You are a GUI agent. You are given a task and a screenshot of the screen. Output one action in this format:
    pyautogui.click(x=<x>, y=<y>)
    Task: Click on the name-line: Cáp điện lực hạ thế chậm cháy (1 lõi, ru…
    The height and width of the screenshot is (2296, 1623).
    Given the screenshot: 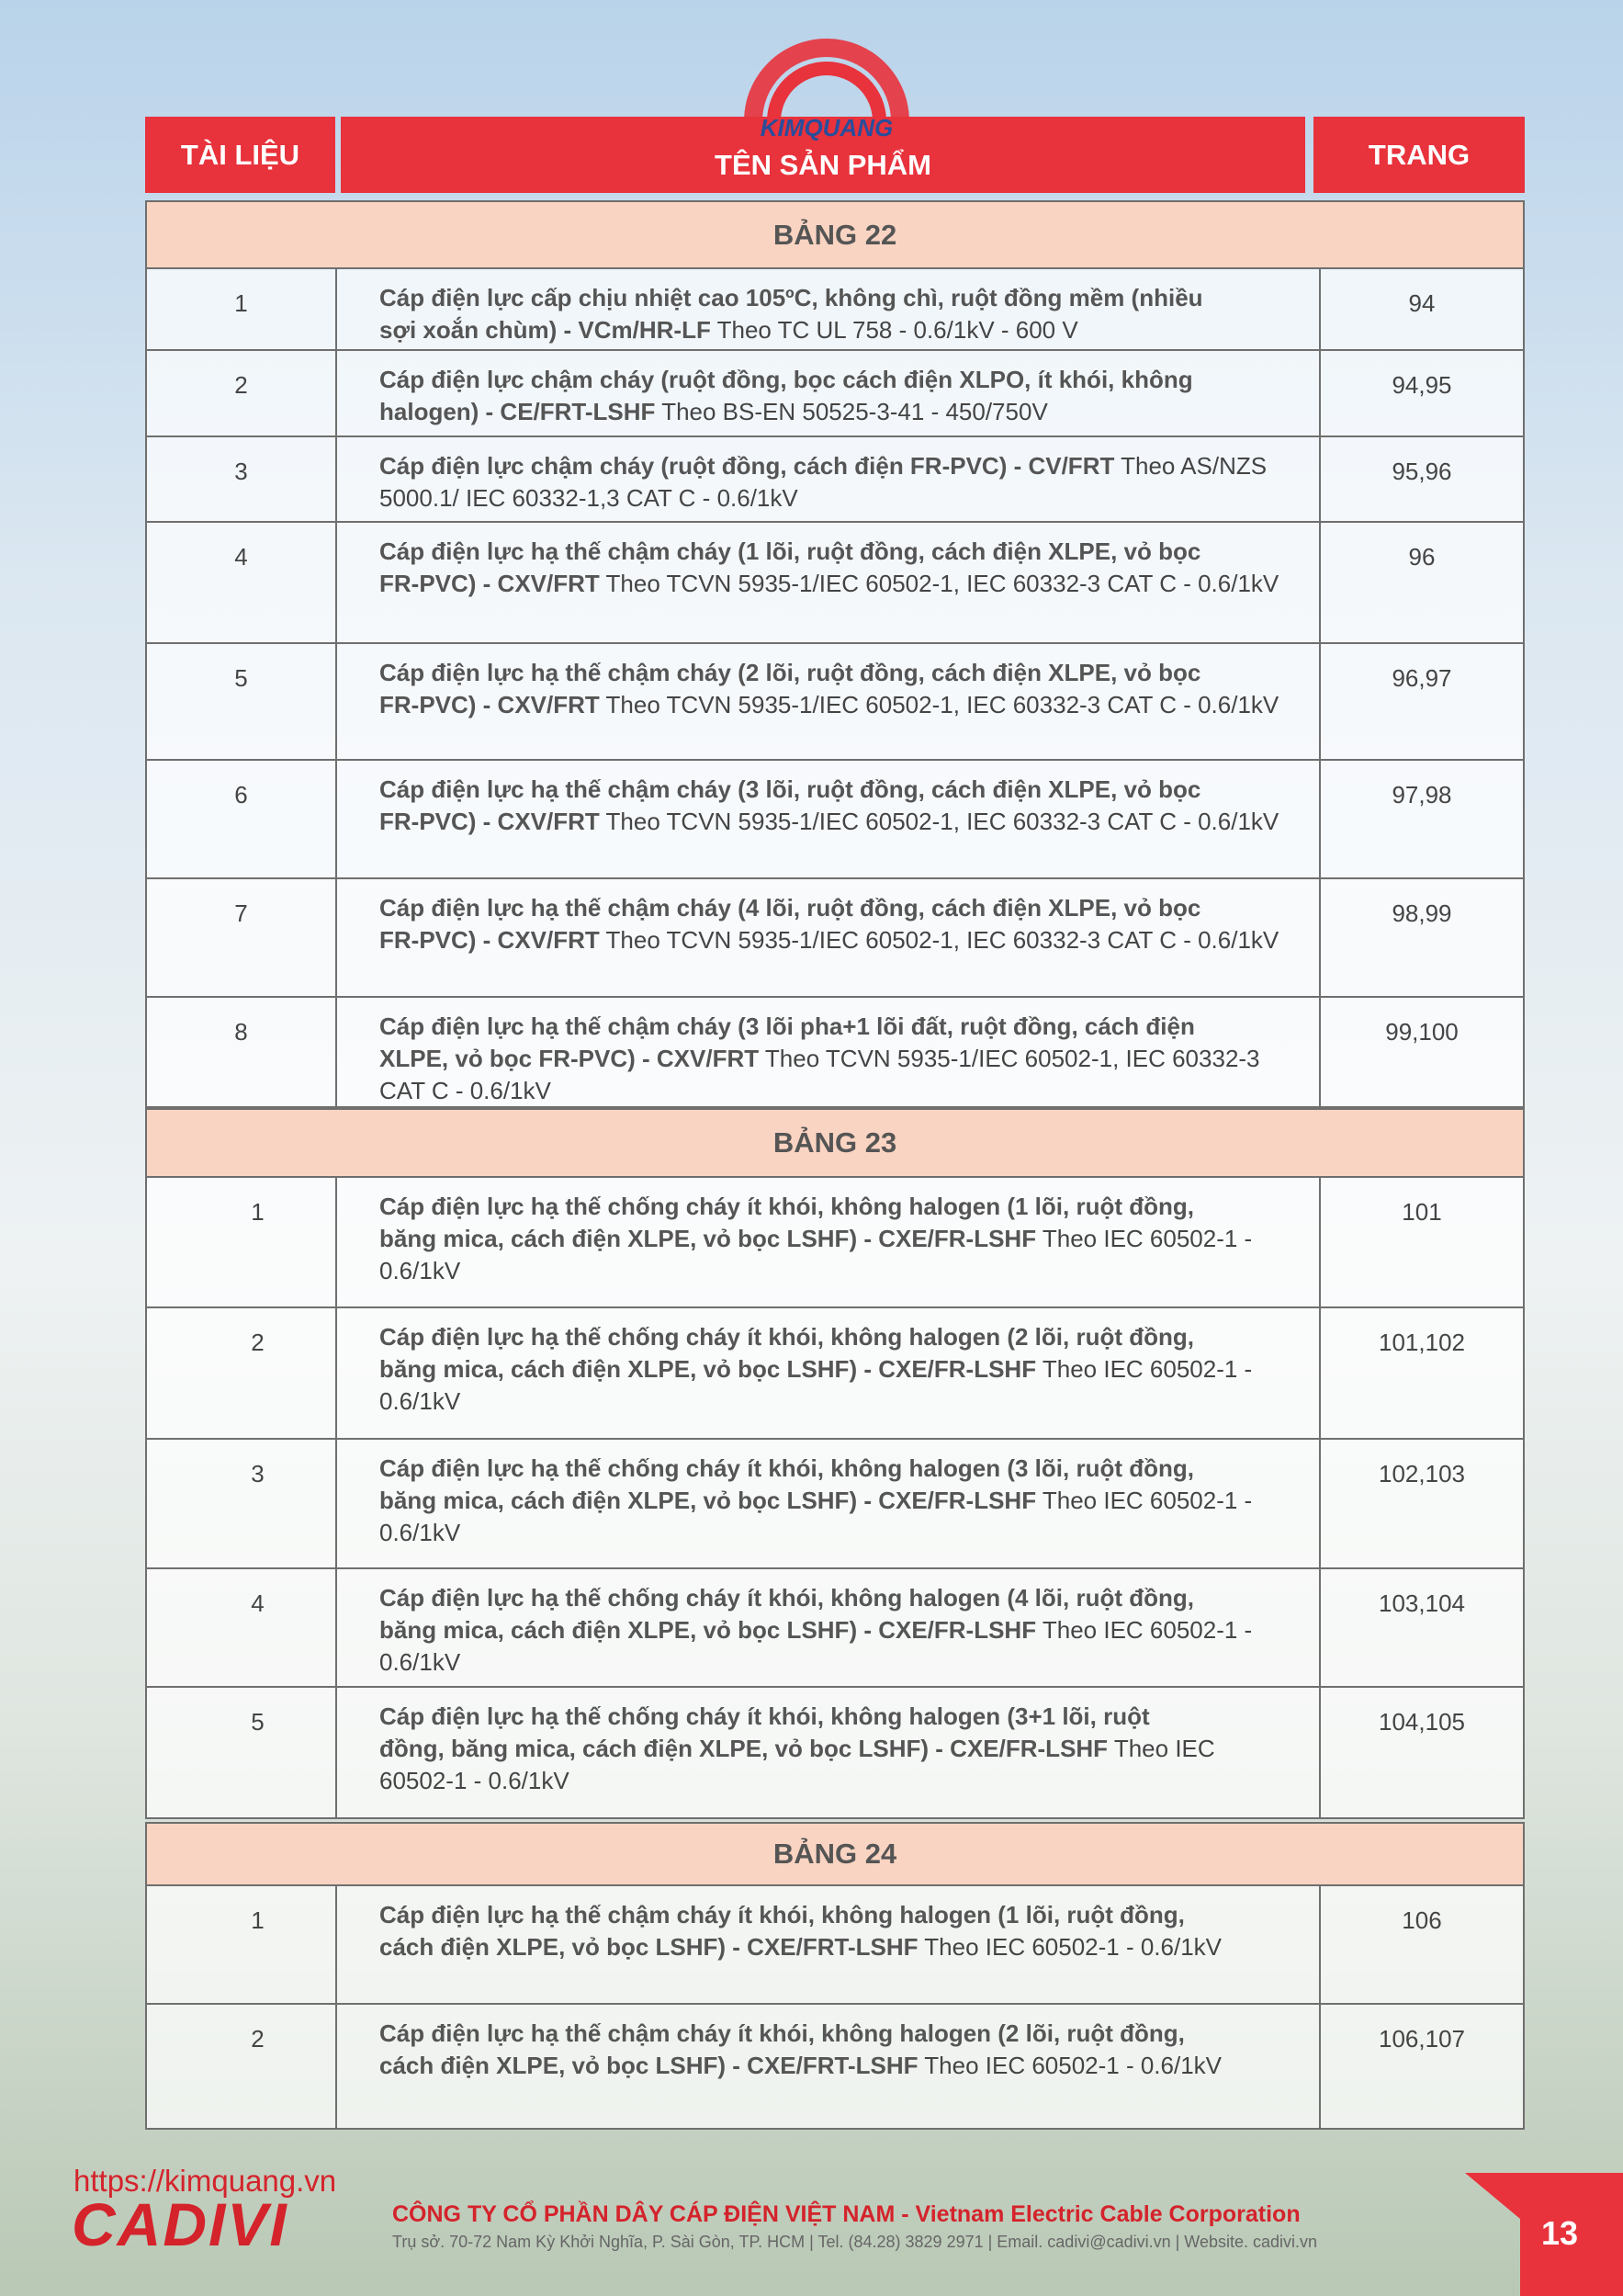 What is the action you would take?
    pyautogui.click(x=790, y=551)
    